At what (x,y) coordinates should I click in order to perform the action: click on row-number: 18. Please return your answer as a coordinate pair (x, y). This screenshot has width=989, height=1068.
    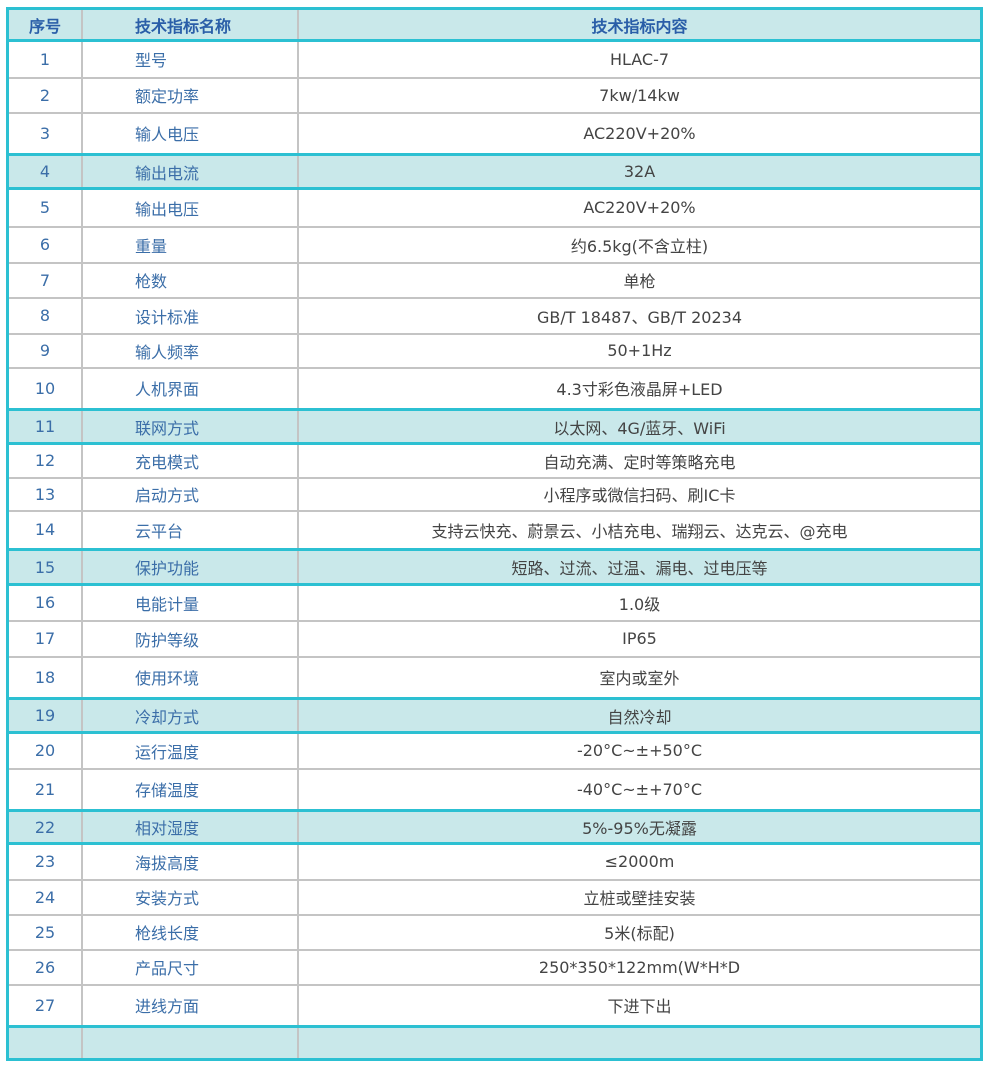
    Looking at the image, I should click on (44, 677).